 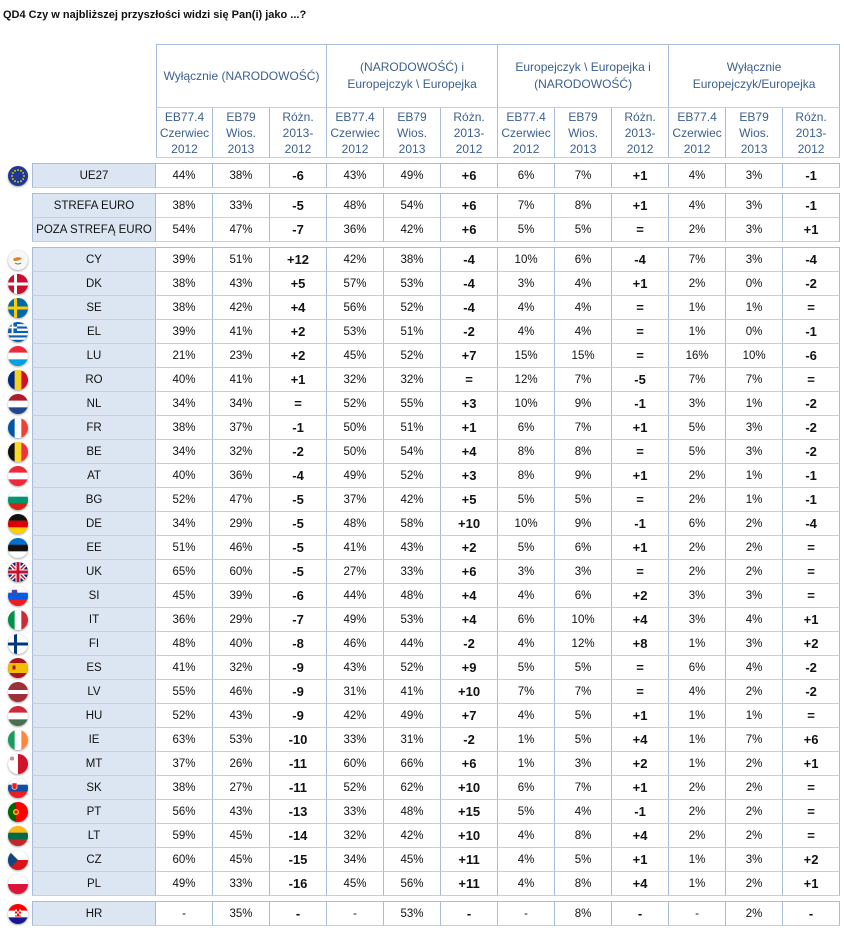 I want to click on table-row: CZ 60% 45% -15 34% 45% +11 4% 5% +1 1% 3% +2, so click(x=422, y=860).